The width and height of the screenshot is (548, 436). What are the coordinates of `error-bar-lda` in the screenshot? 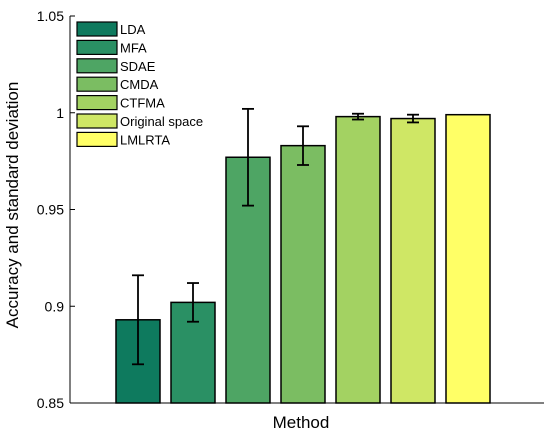 It's located at (138, 320).